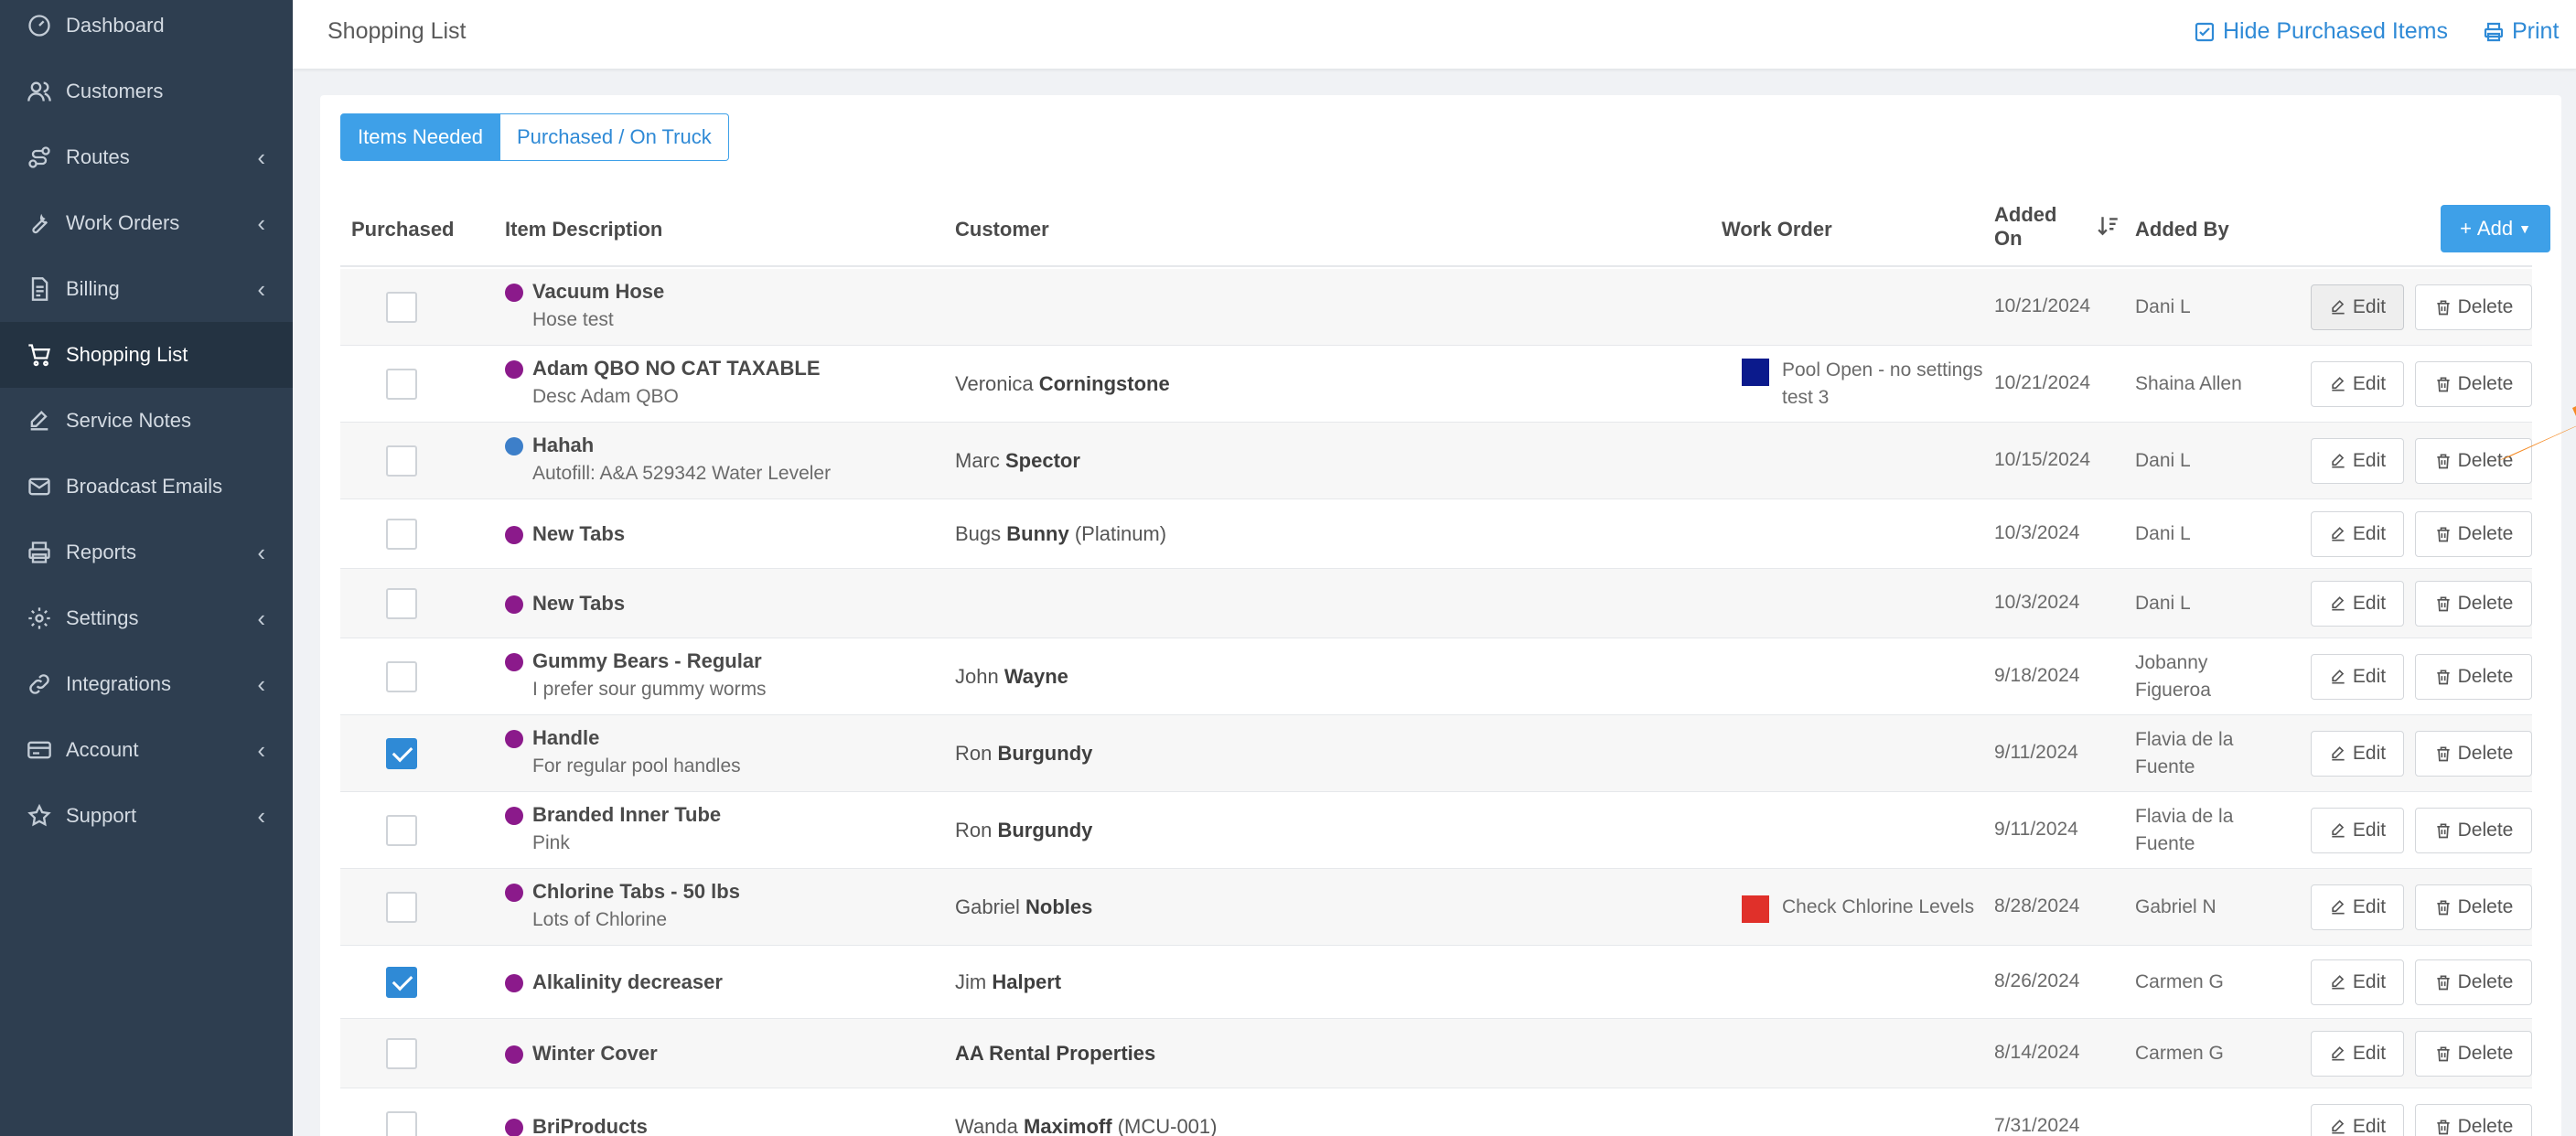  What do you see at coordinates (2108, 226) in the screenshot?
I see `sort-desc-icon` at bounding box center [2108, 226].